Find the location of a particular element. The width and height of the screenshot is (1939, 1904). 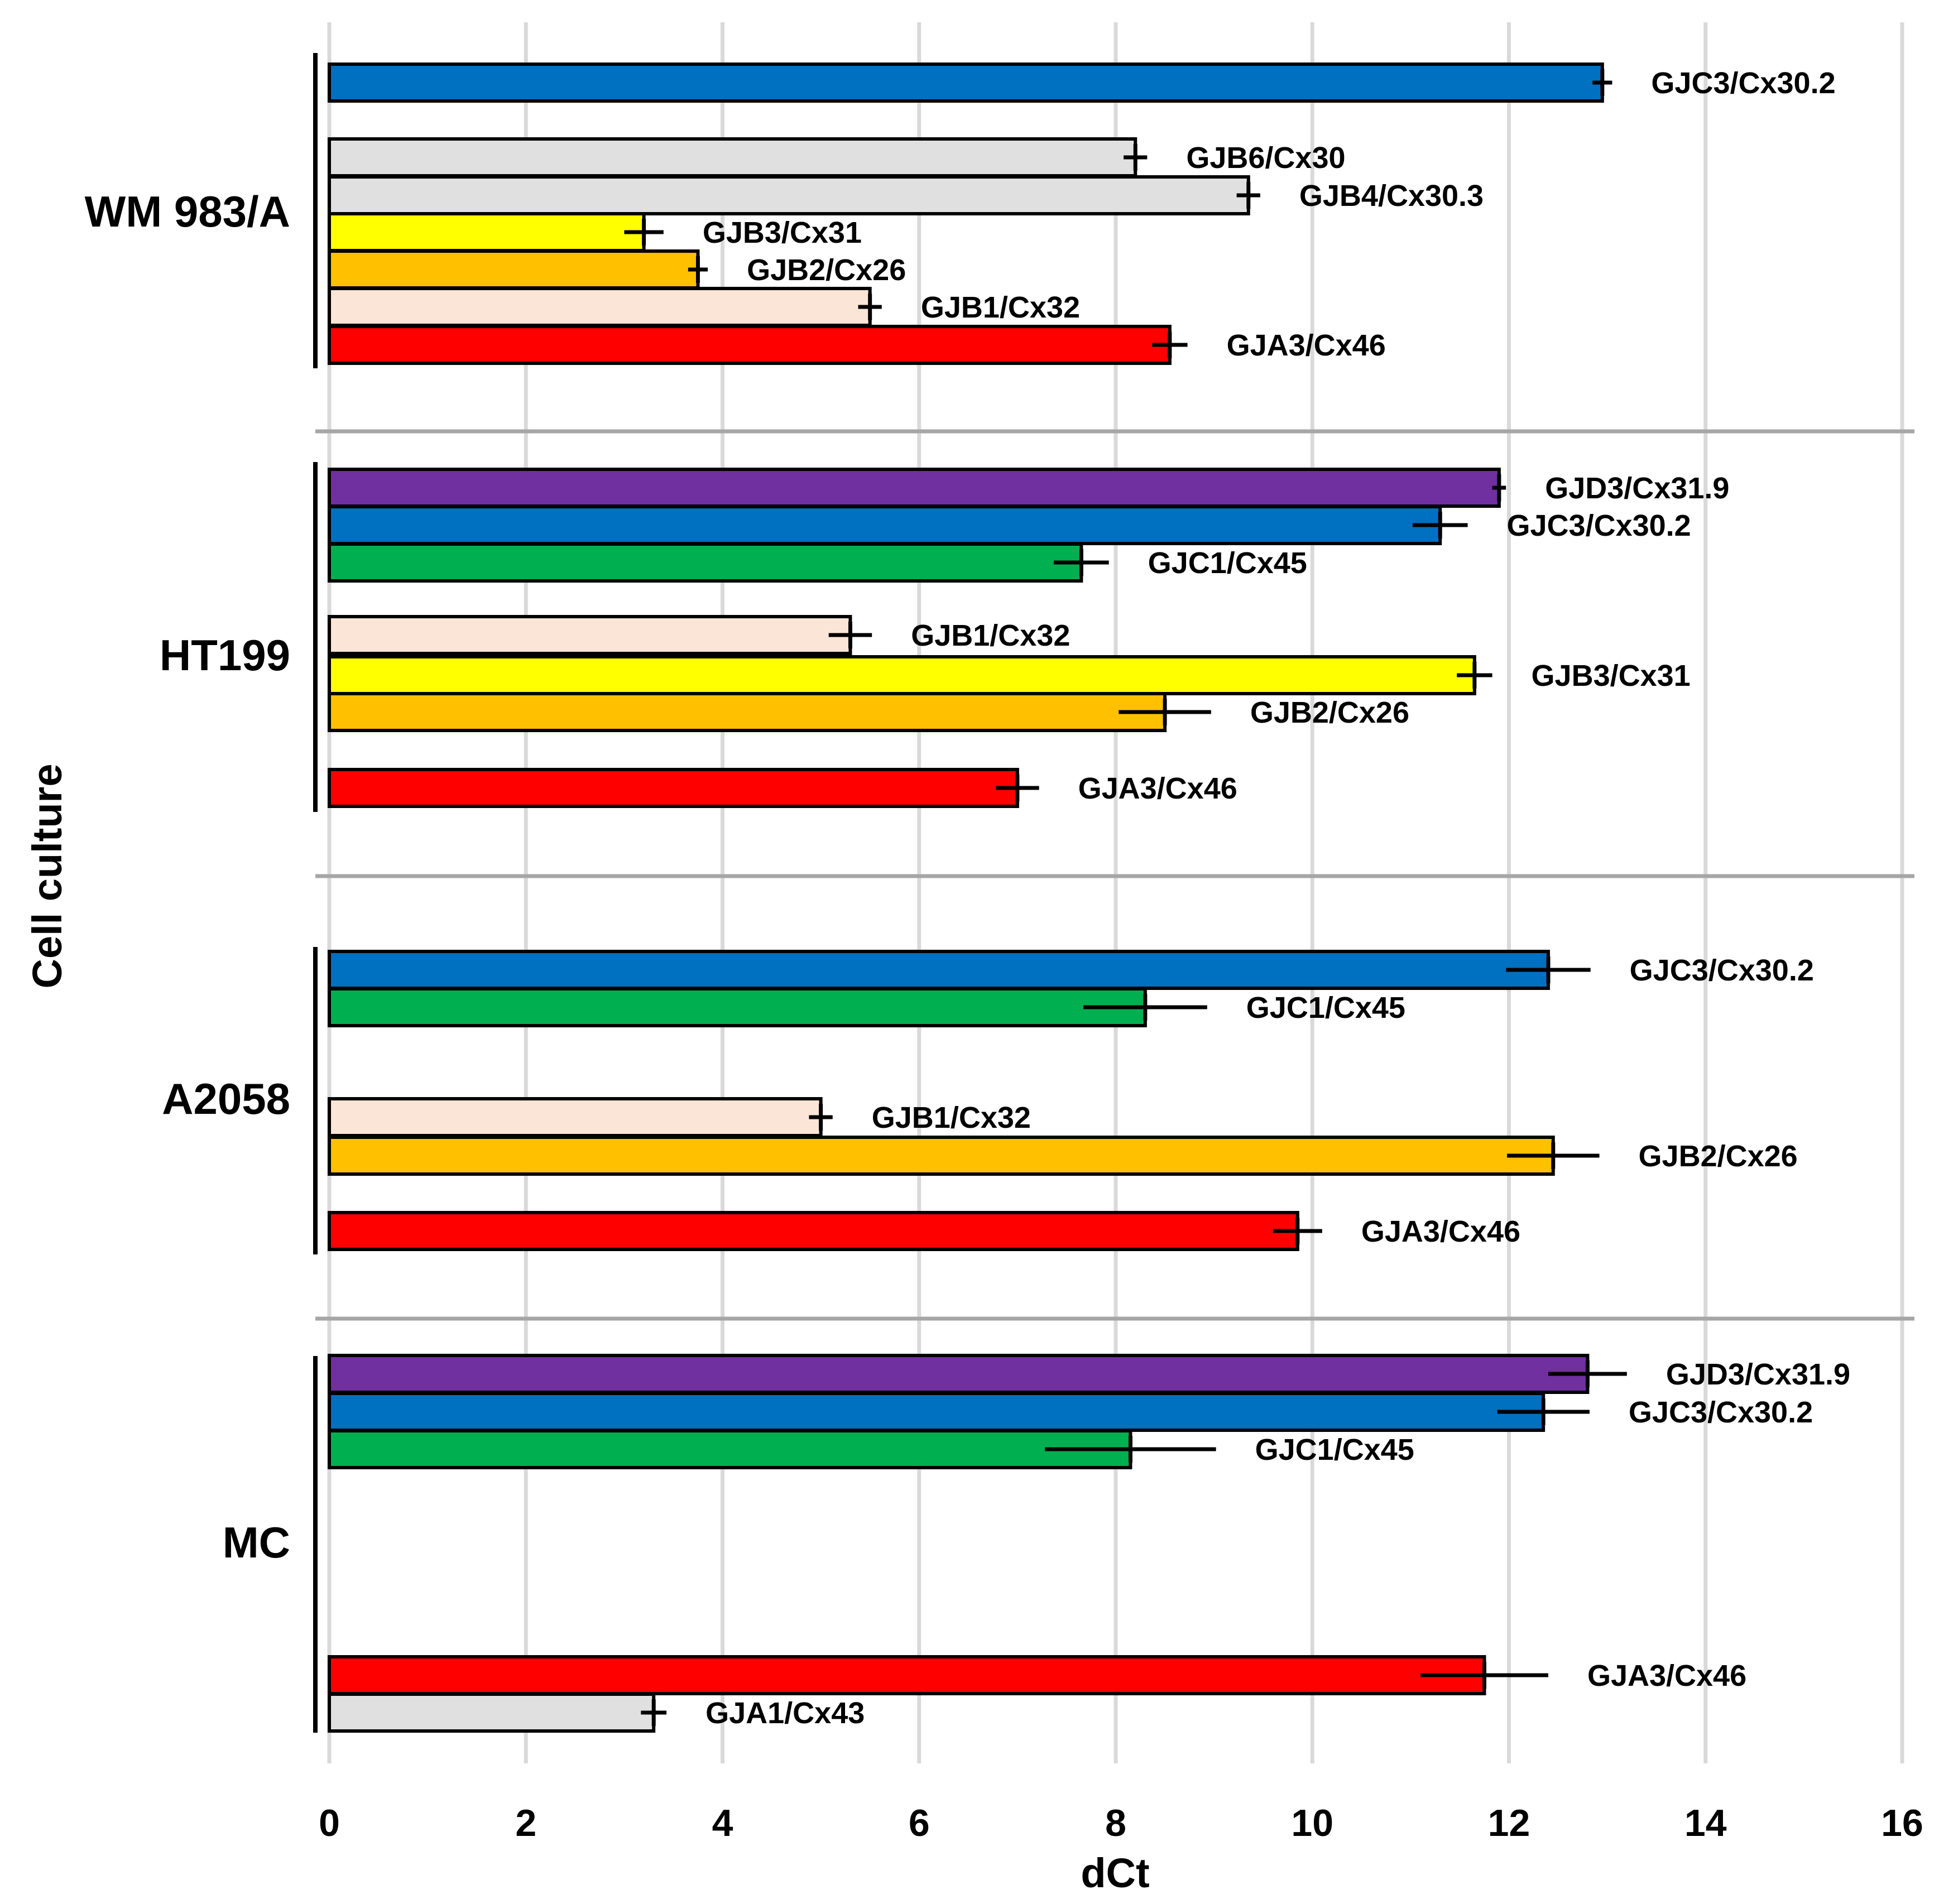

group-label: HT199 is located at coordinates (225, 655).